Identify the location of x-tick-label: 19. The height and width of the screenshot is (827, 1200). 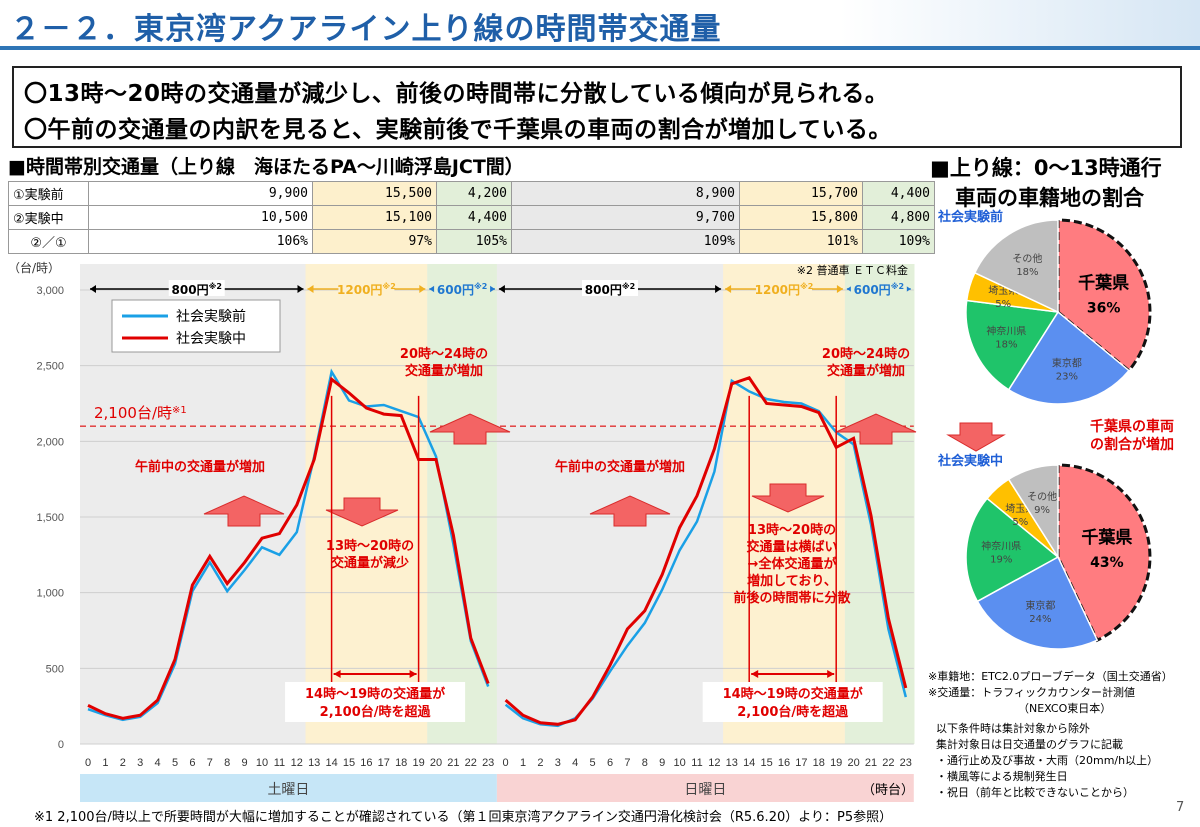
(418, 763).